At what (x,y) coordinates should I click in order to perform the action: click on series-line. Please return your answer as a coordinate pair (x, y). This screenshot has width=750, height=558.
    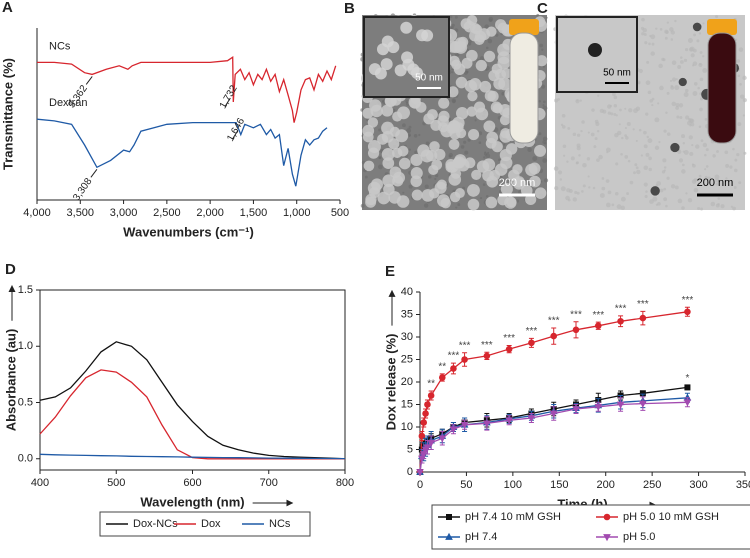
    Looking at the image, I should click on (192, 400).